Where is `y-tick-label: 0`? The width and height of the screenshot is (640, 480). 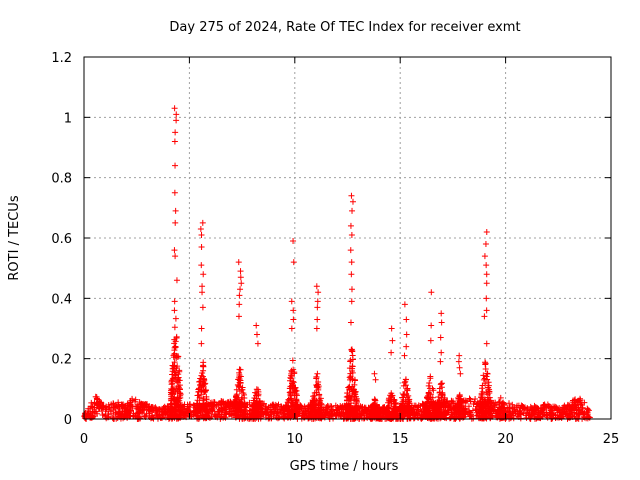
y-tick-label: 0 is located at coordinates (68, 420).